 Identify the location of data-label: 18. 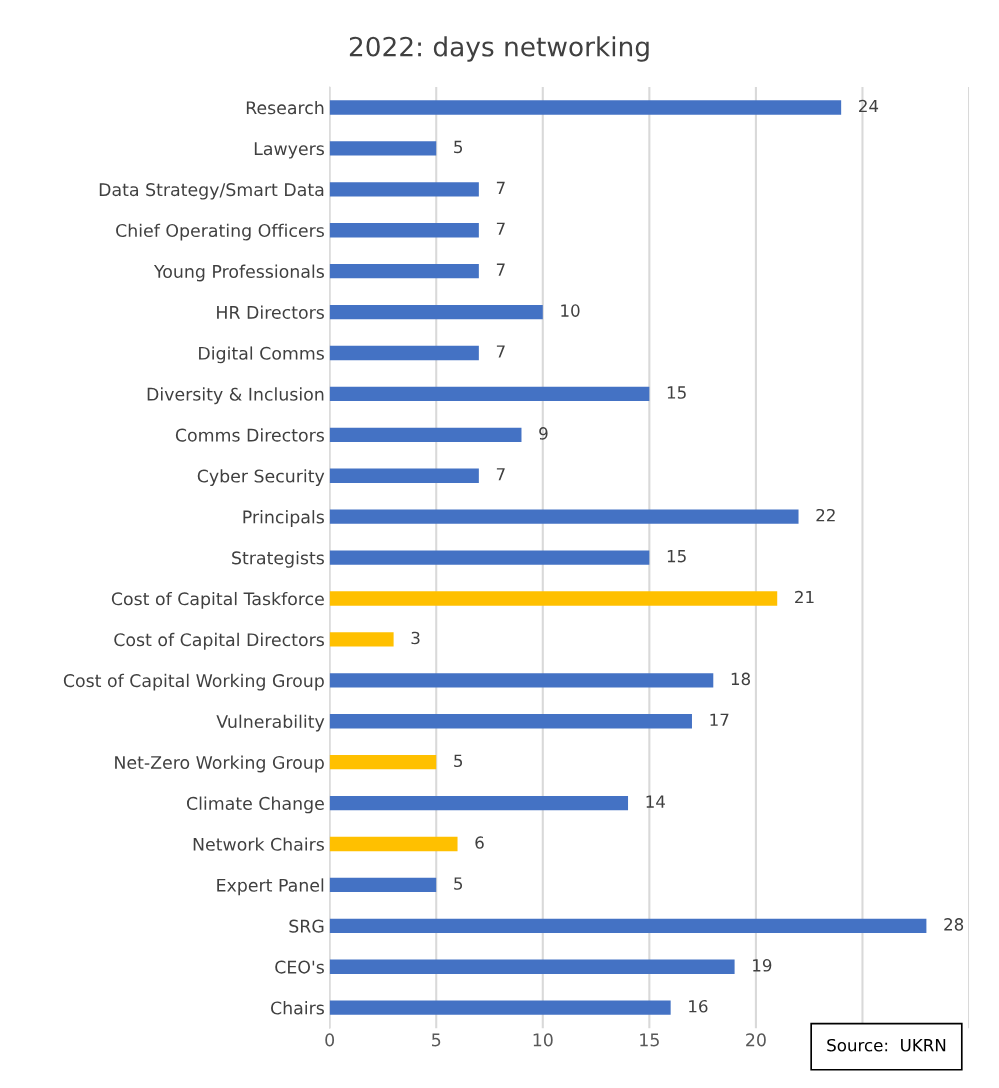
(741, 679).